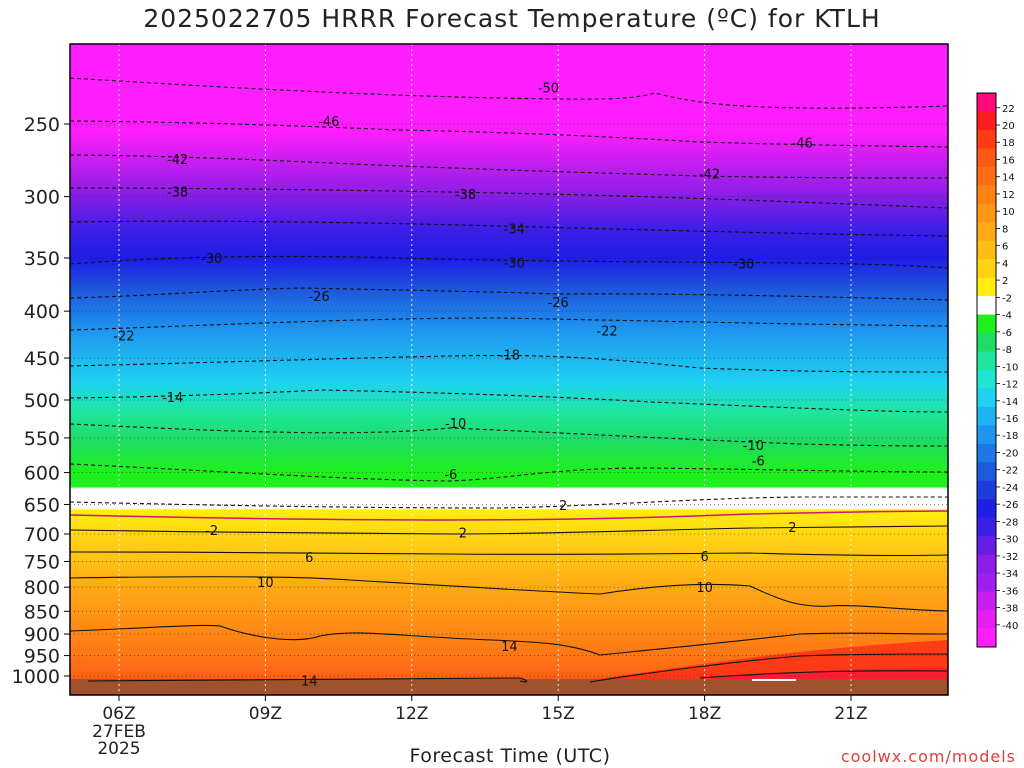 The height and width of the screenshot is (768, 1024). Describe the element at coordinates (850, 714) in the screenshot. I see `x-tick-label: 21Z` at that location.